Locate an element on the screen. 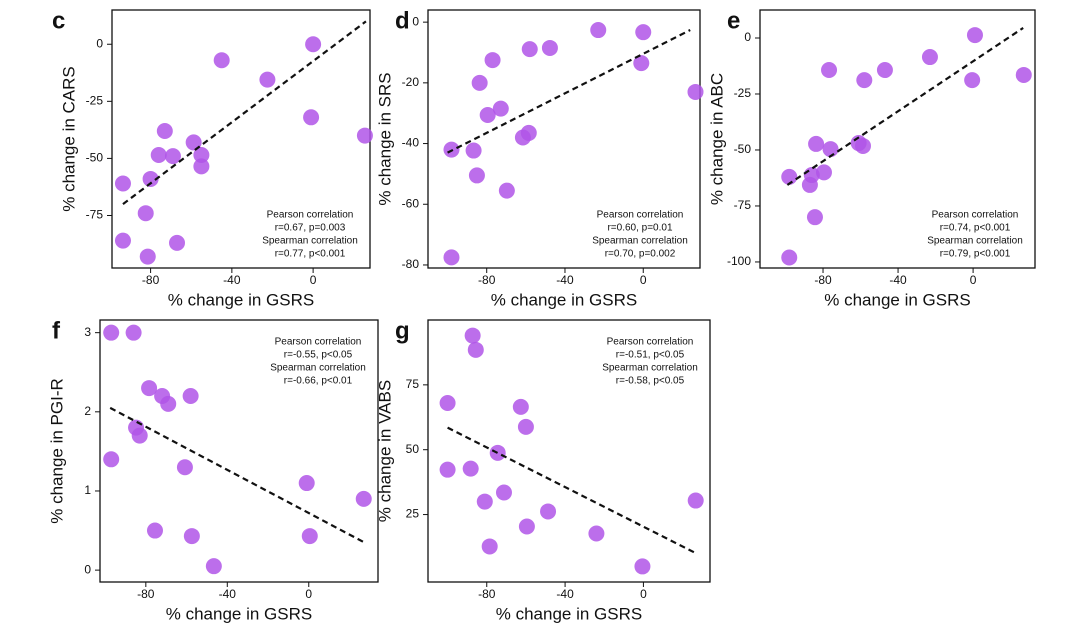 The width and height of the screenshot is (1080, 638). y-axis-label: % change in VABS is located at coordinates (384, 451).